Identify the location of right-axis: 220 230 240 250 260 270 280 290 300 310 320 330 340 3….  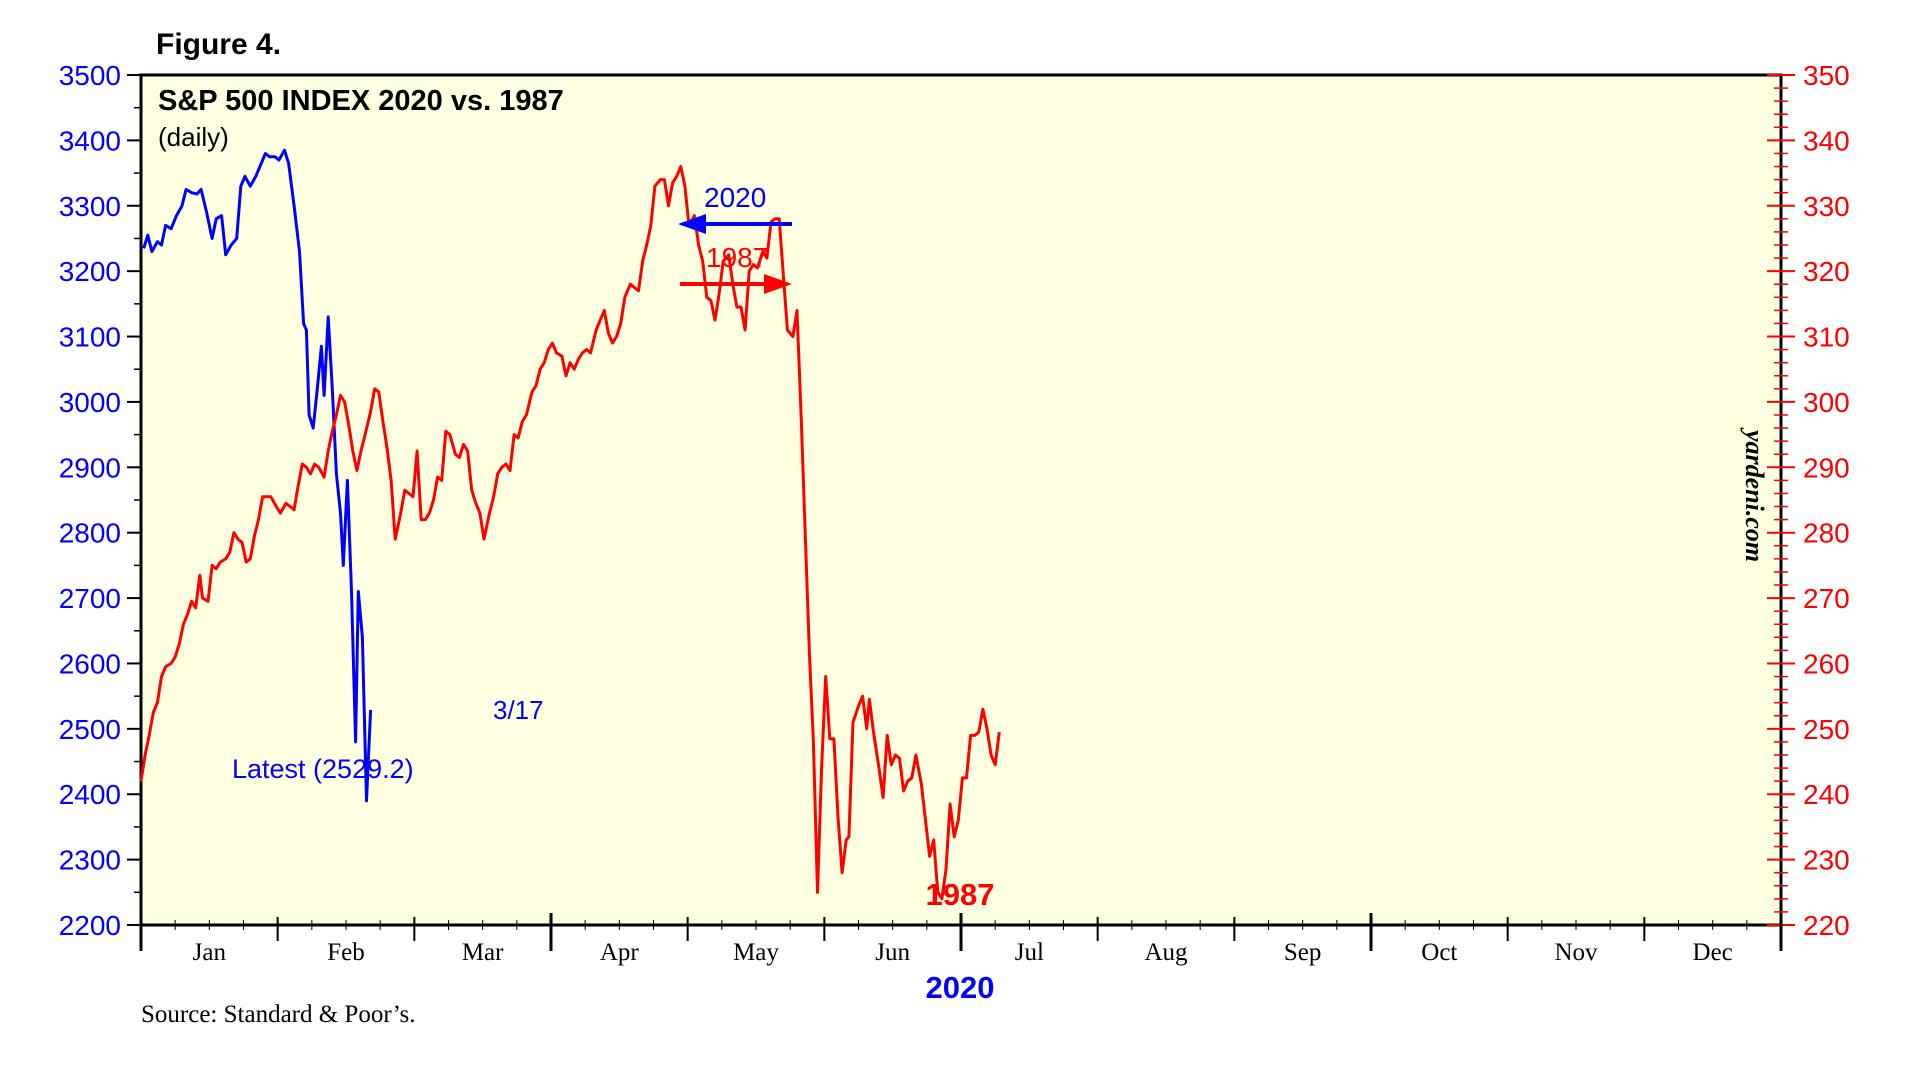
(1808, 500).